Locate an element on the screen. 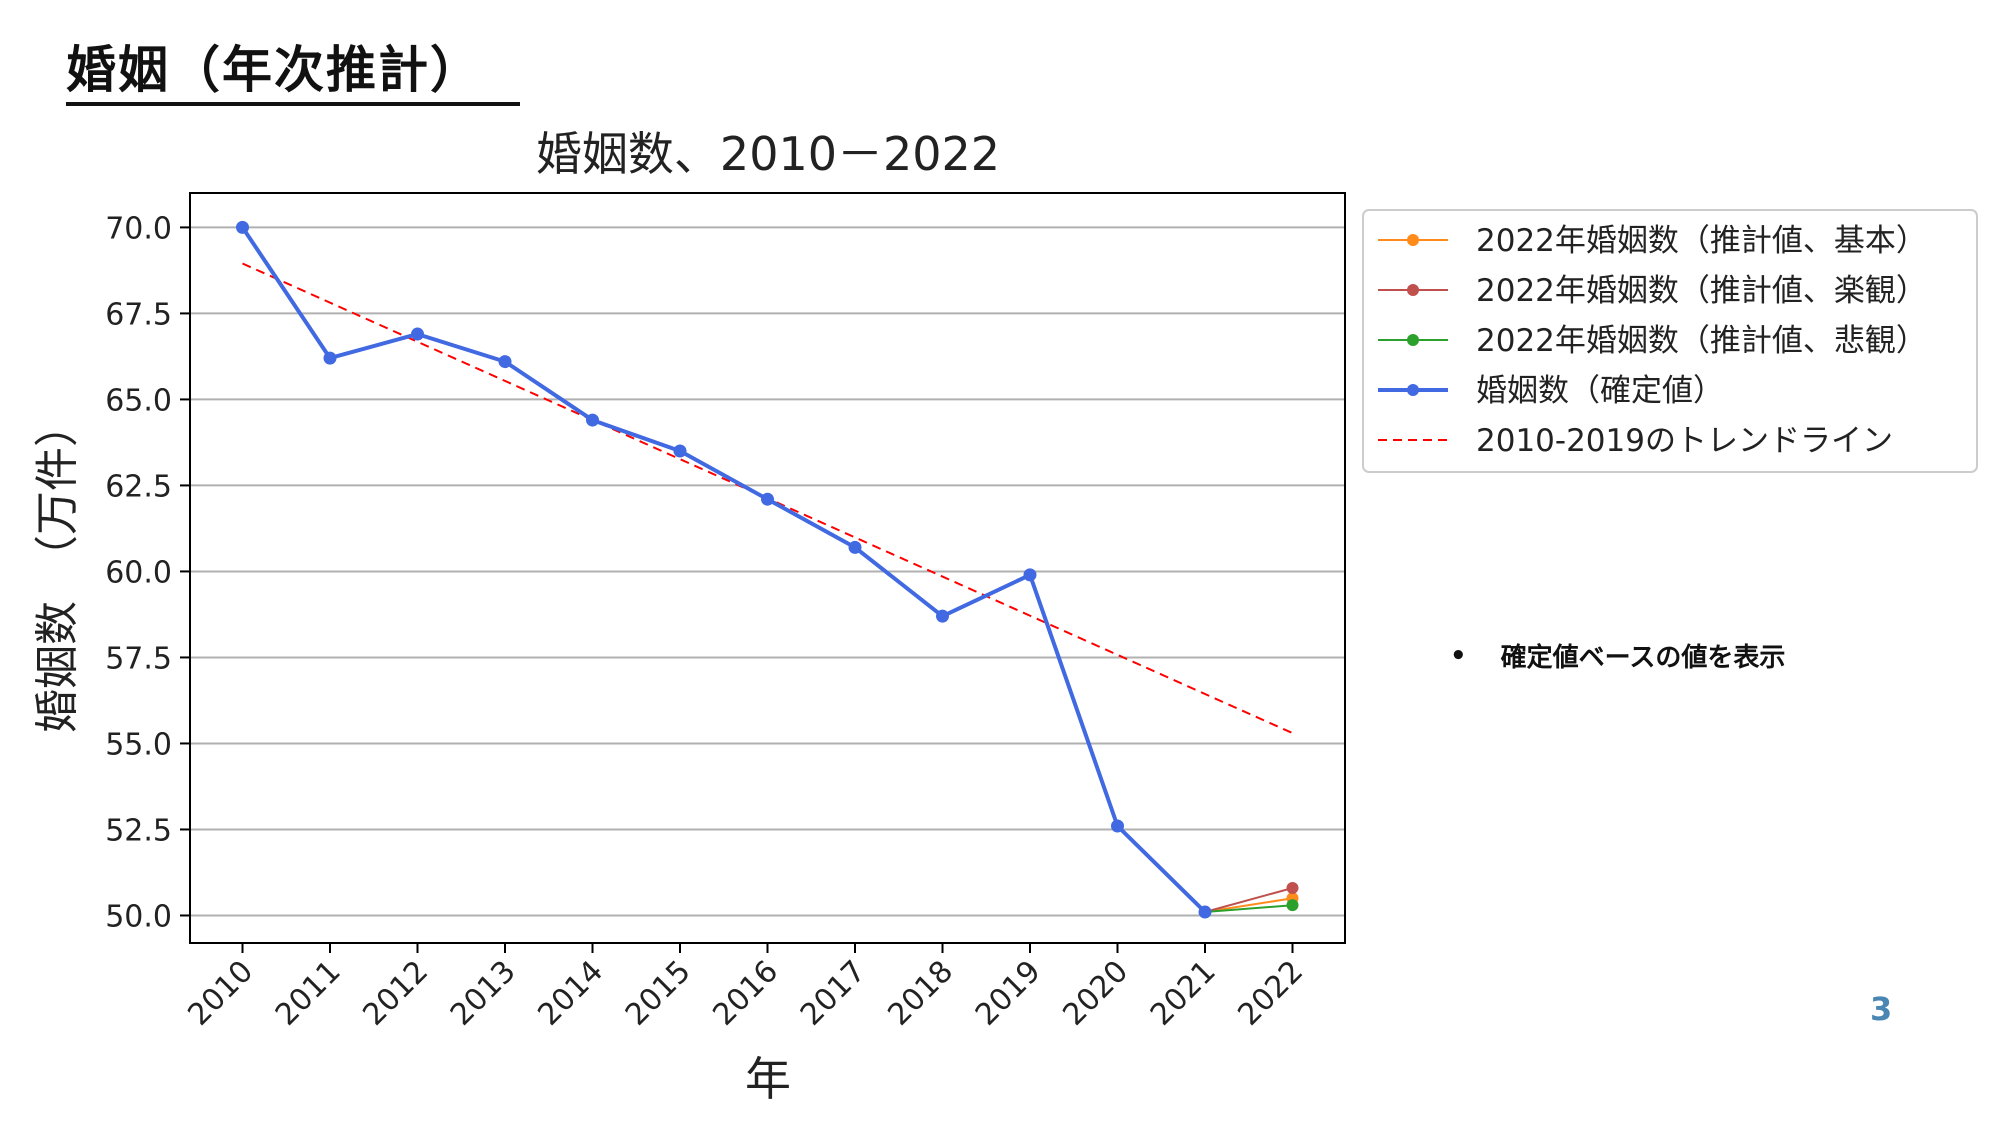  legend-label-2: 2022年婚姻数（推計値、悲観） is located at coordinates (1701, 341).